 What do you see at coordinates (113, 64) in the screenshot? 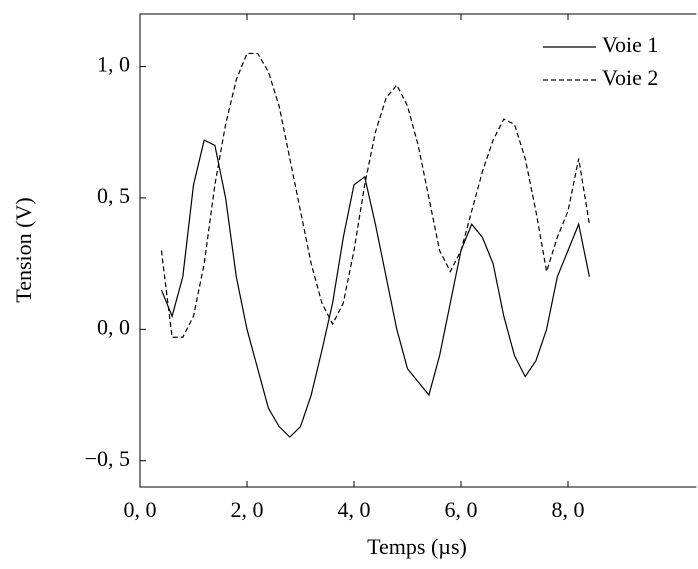
I see `y-tick-label: 1, 0` at bounding box center [113, 64].